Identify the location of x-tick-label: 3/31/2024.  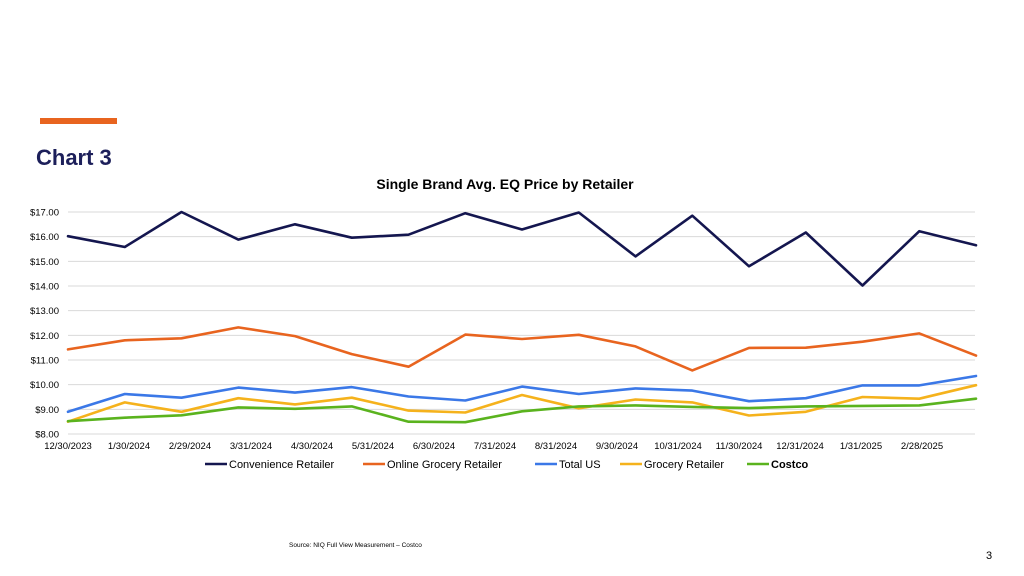
(251, 446).